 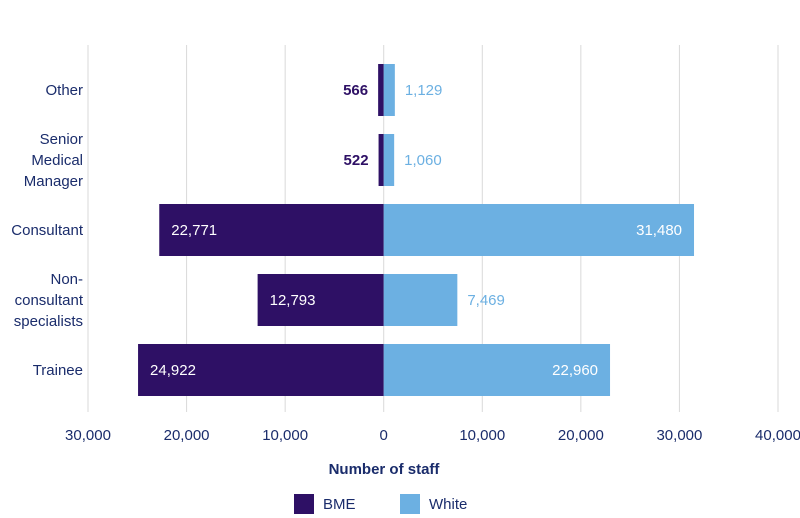 I want to click on value-label-white: 22,960, so click(x=575, y=370).